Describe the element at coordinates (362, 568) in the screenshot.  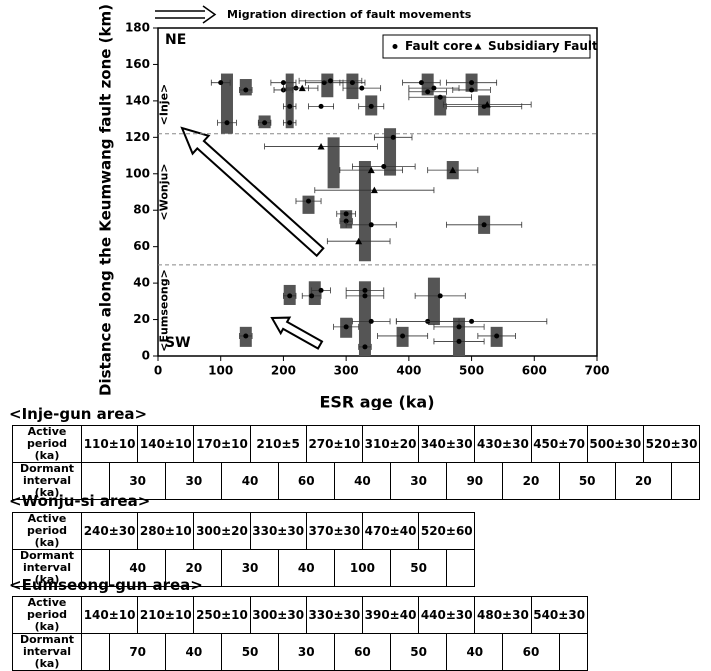
I see `table-cell: 100` at that location.